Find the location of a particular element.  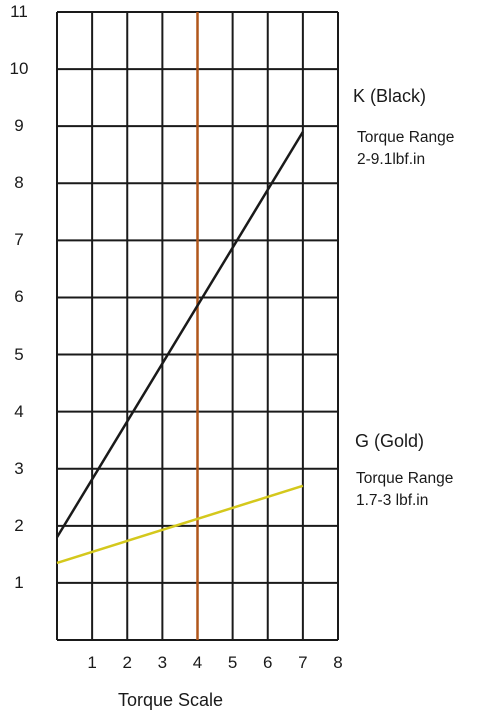

g-range-line2: 1.7-3 lbf.in is located at coordinates (392, 500).